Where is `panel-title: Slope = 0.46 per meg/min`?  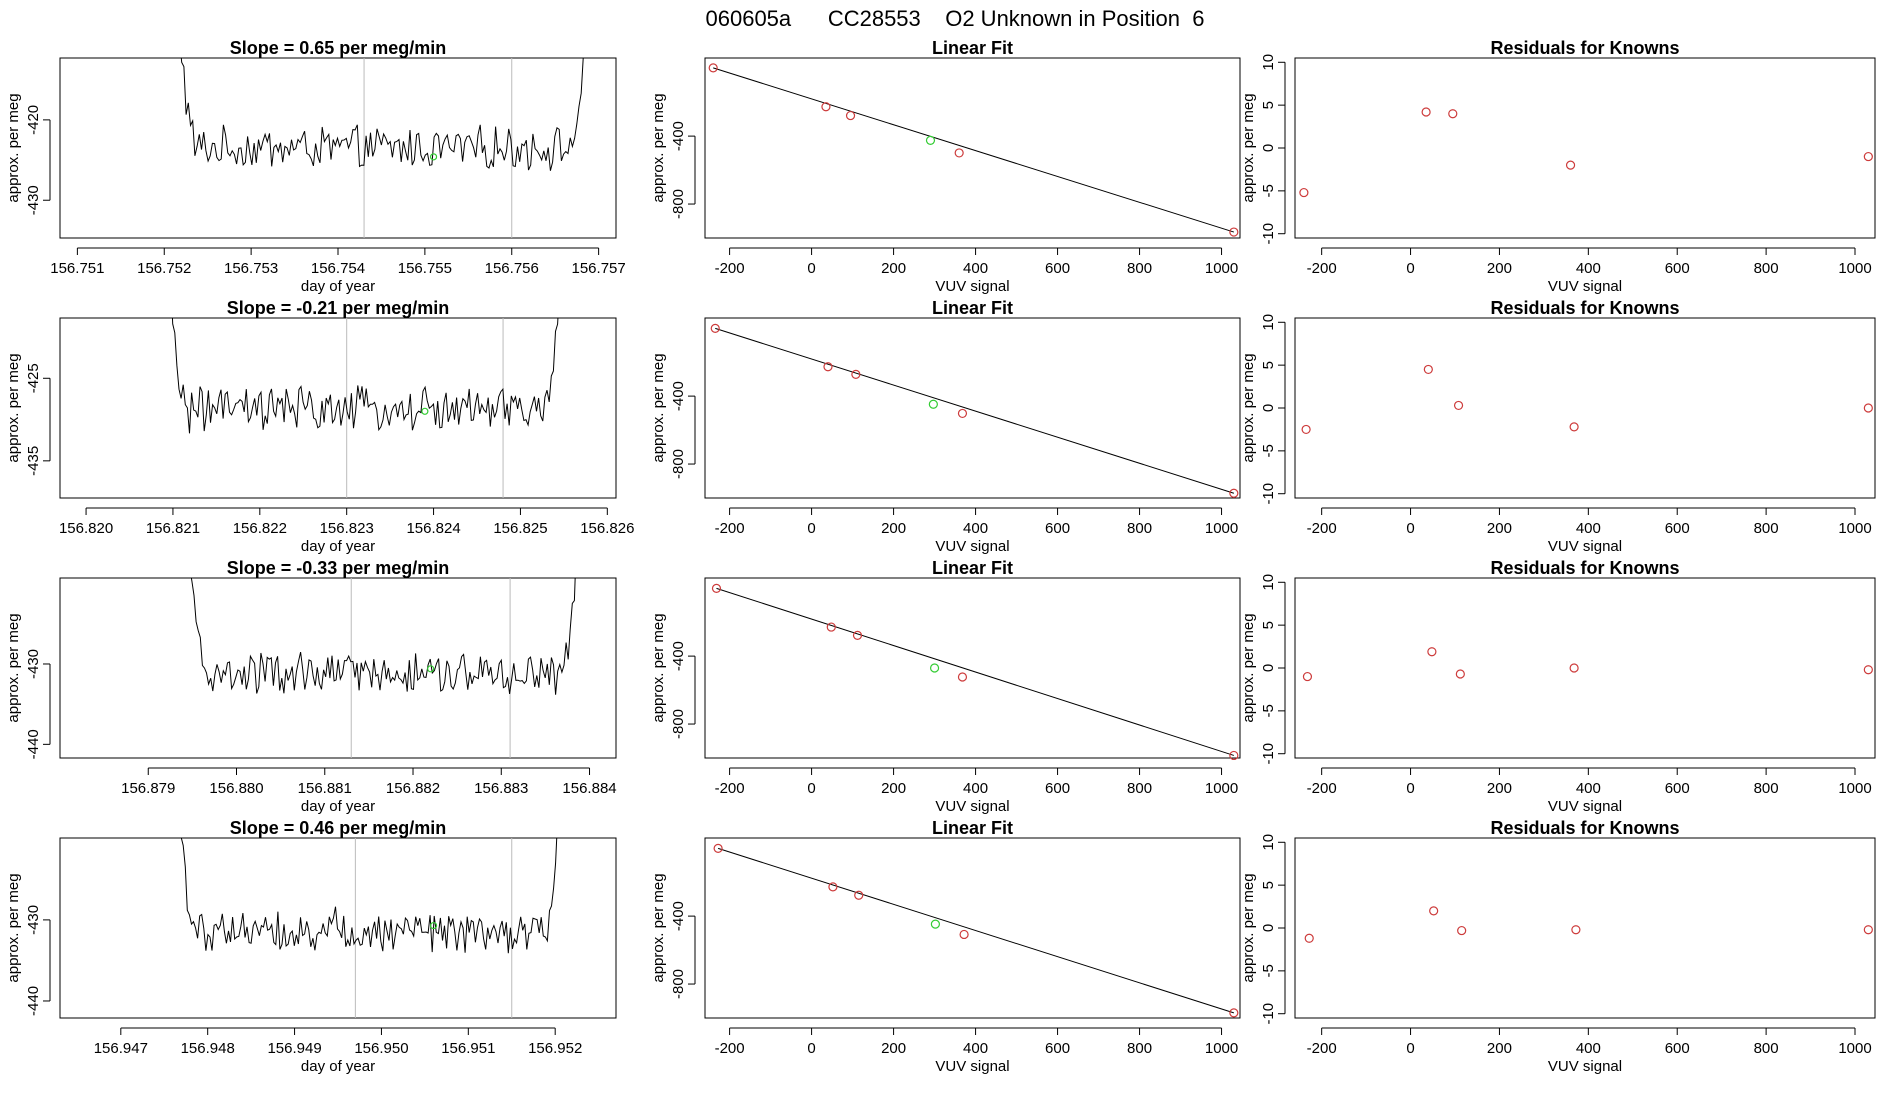 panel-title: Slope = 0.46 per meg/min is located at coordinates (338, 828).